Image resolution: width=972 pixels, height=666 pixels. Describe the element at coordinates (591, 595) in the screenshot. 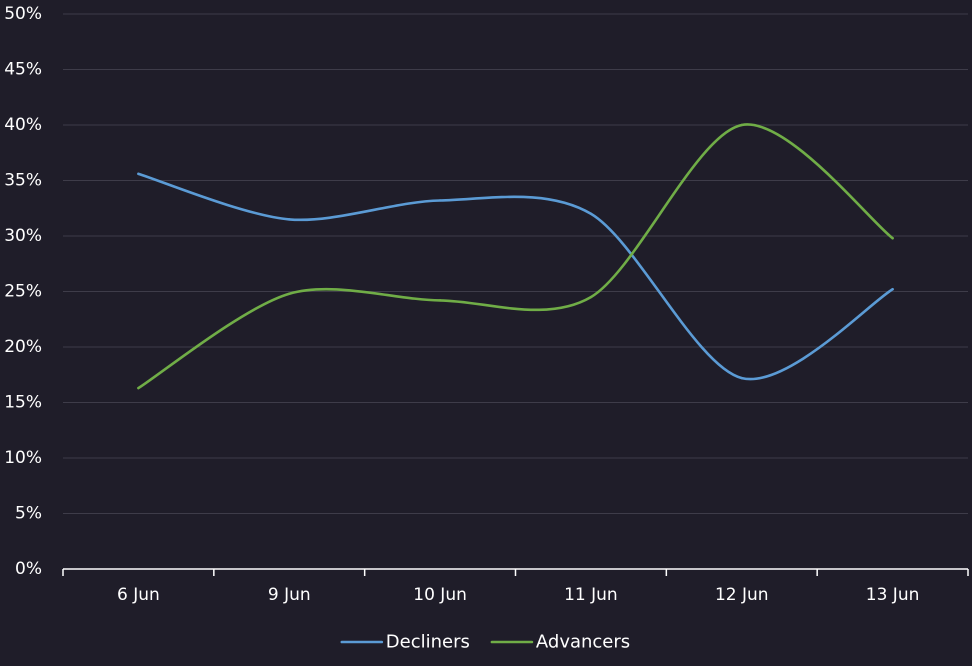

I see `x-tick-label: 11 Jun` at that location.